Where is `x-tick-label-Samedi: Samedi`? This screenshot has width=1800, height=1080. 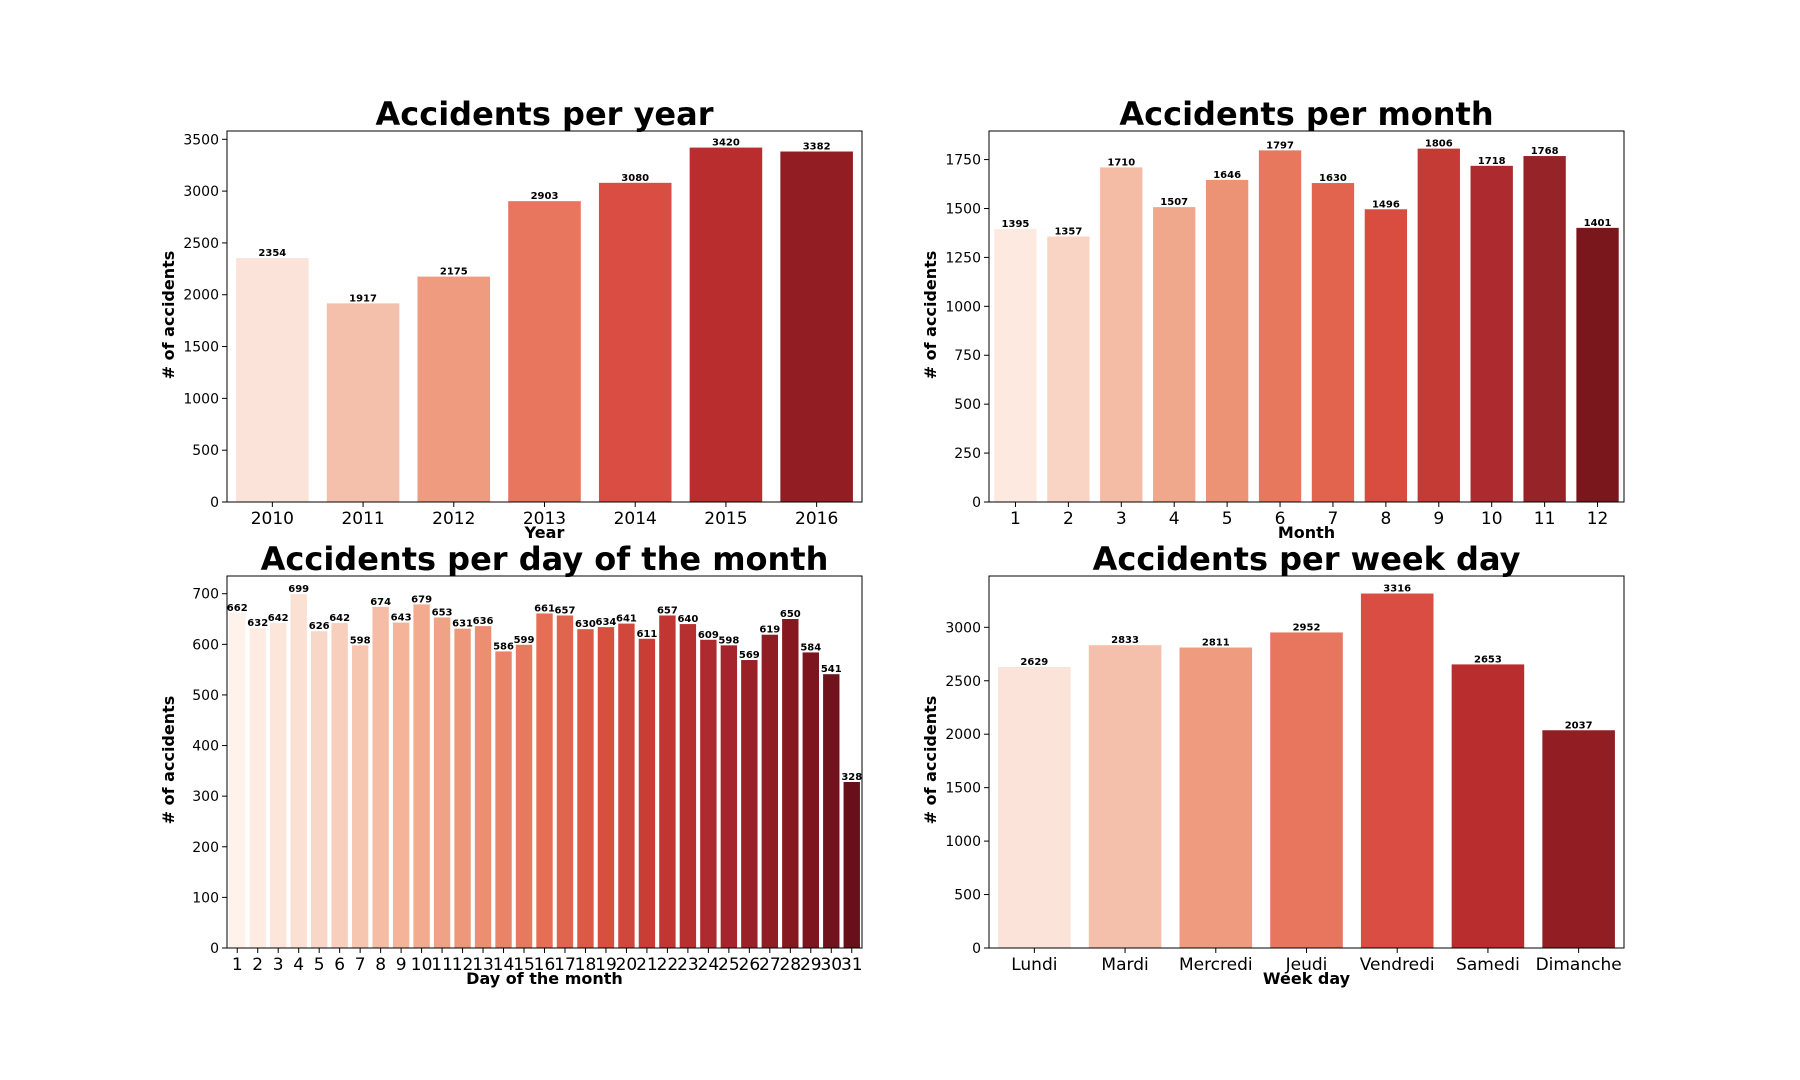
x-tick-label-Samedi: Samedi is located at coordinates (1488, 965).